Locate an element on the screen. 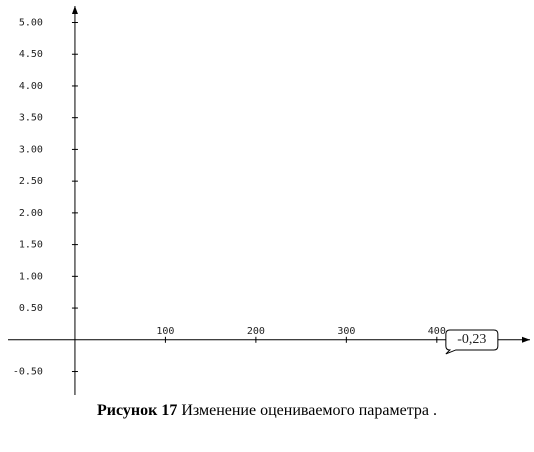 This screenshot has height=452, width=534. y-tick-label: 5.00 is located at coordinates (31, 22).